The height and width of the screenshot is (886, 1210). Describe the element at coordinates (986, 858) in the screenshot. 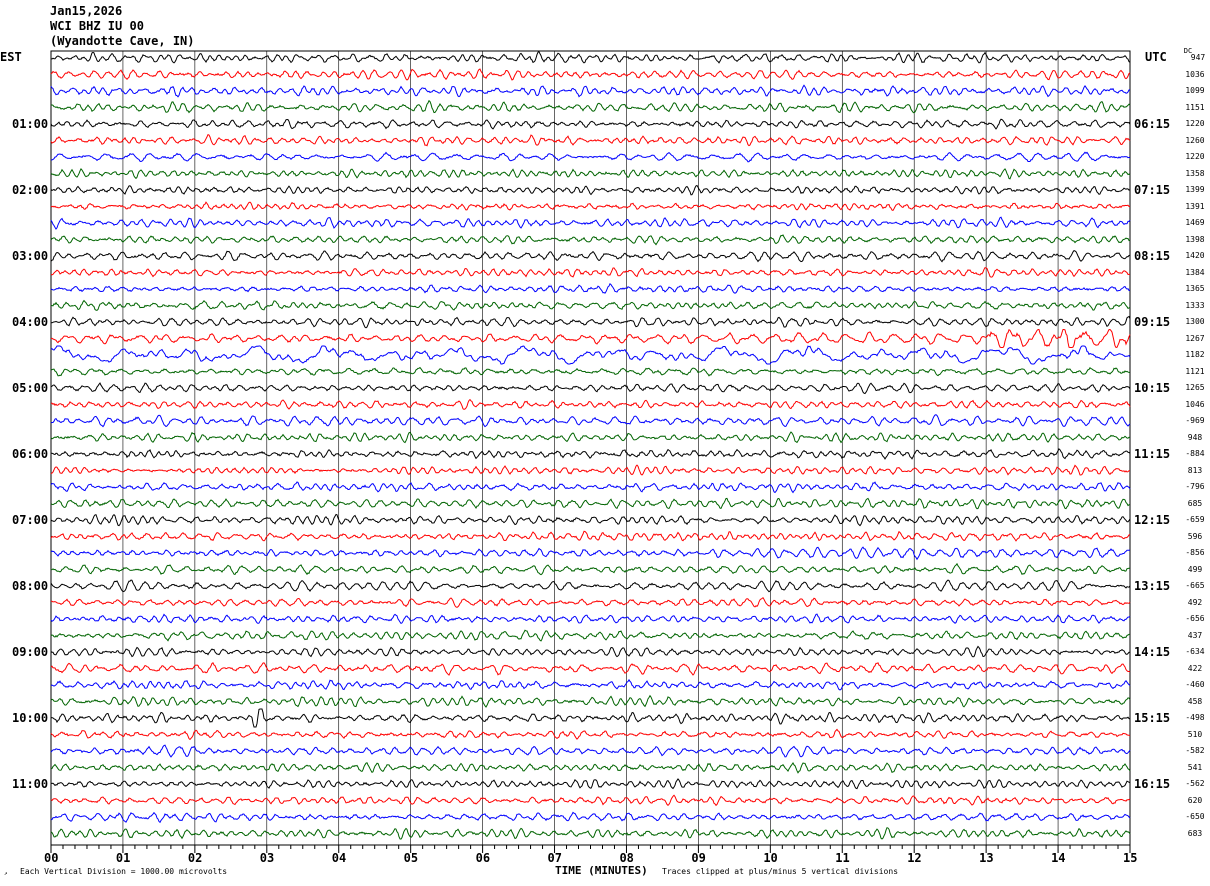

I see `x-tick-label: 13` at that location.